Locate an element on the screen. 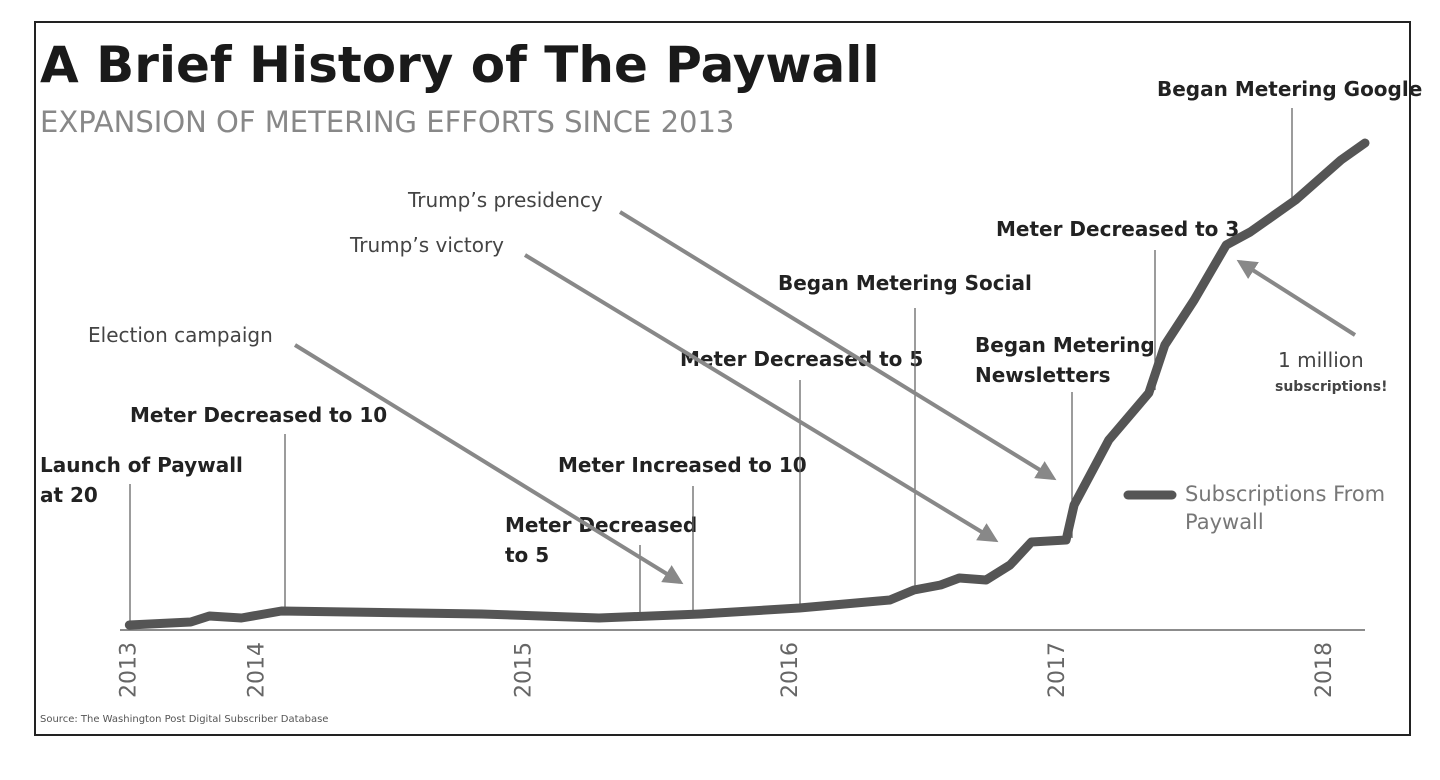 This screenshot has height=780, width=1440. callout-label: subscriptions! is located at coordinates (1331, 387).